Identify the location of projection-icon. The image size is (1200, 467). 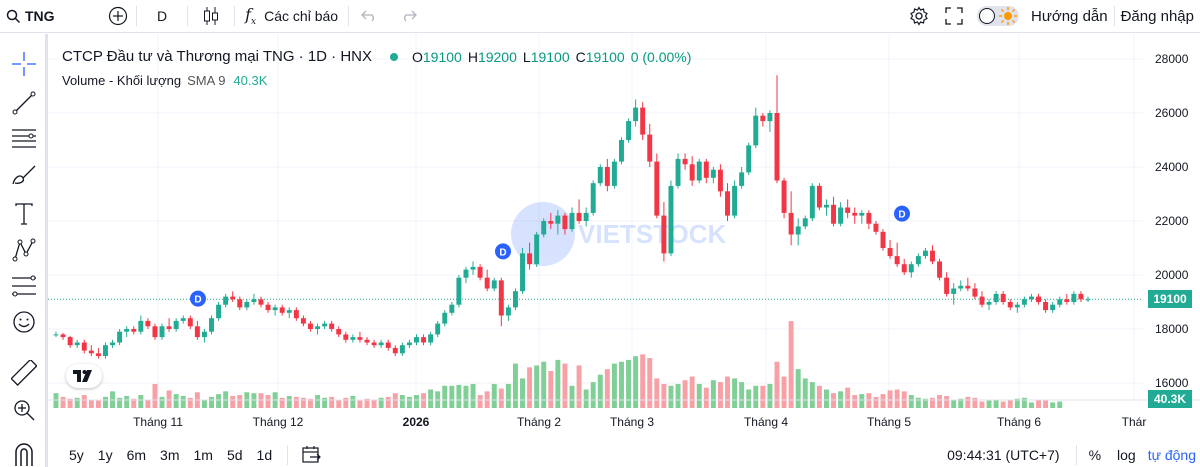
(24, 286).